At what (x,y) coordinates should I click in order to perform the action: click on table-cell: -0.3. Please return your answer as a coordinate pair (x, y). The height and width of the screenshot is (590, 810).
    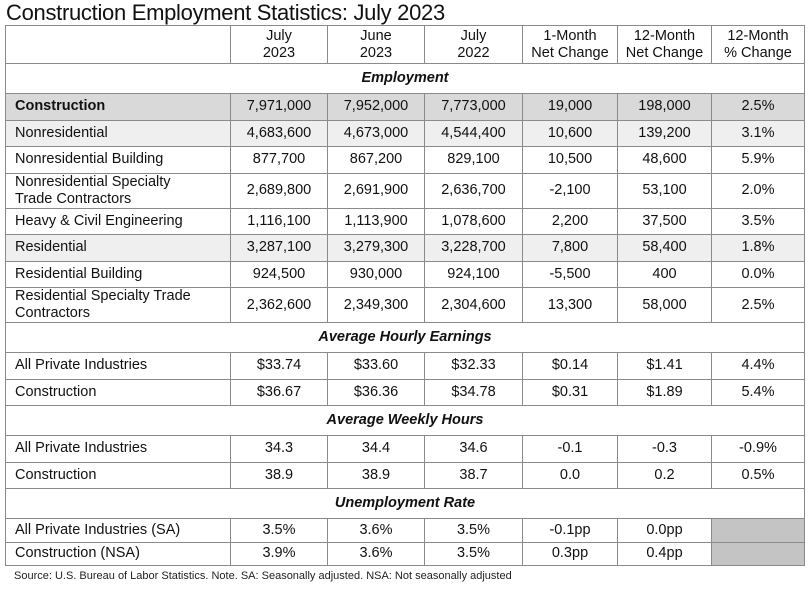
    Looking at the image, I should click on (664, 449).